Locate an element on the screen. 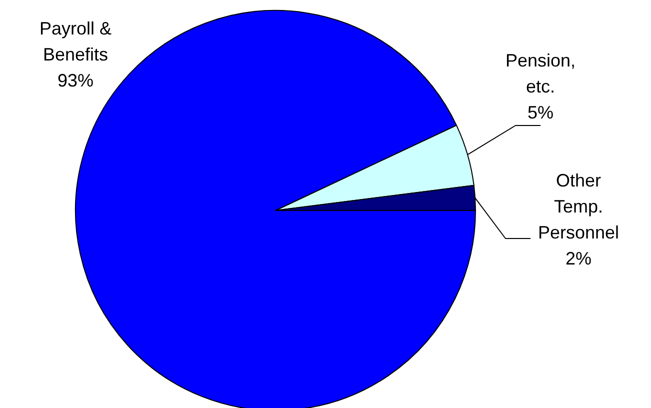  slice-label: Pension, etc. is located at coordinates (540, 73).